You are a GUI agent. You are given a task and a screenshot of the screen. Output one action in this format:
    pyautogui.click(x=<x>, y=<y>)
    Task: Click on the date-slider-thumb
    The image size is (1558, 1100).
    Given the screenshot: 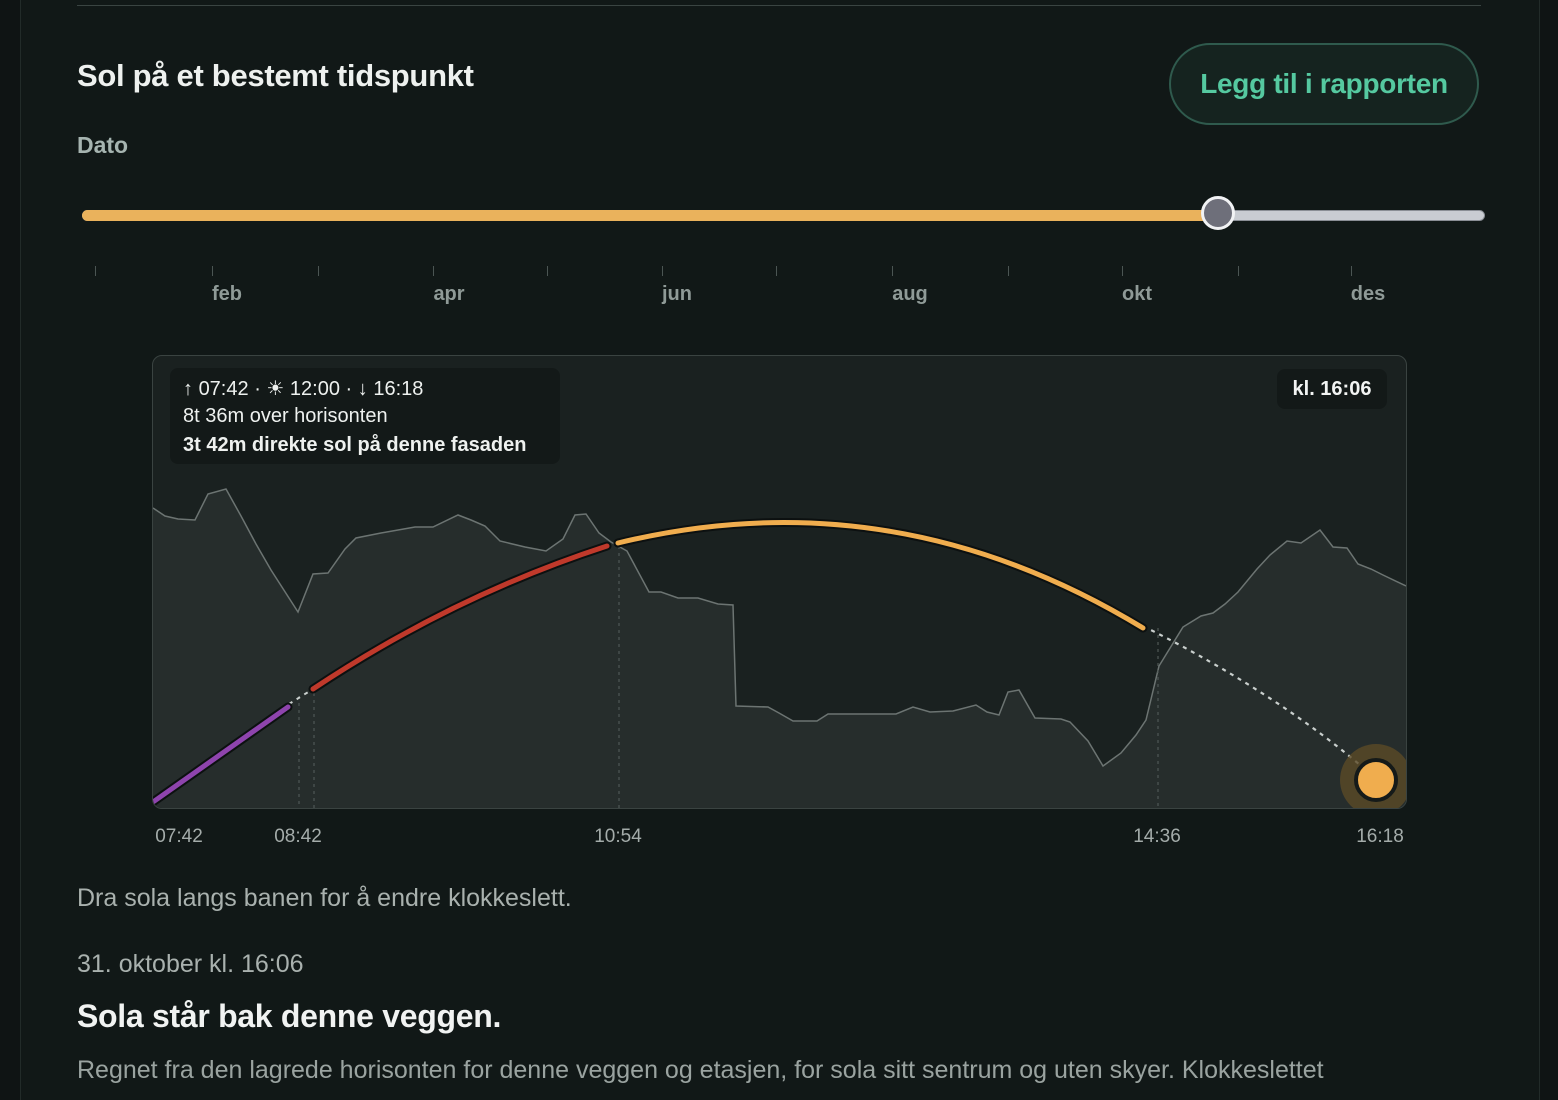 What is the action you would take?
    pyautogui.click(x=1218, y=213)
    